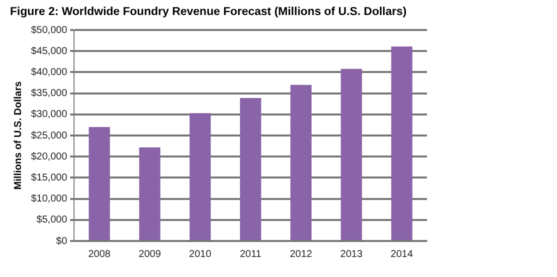  What do you see at coordinates (62, 241) in the screenshot?
I see `y-tick-label: $0` at bounding box center [62, 241].